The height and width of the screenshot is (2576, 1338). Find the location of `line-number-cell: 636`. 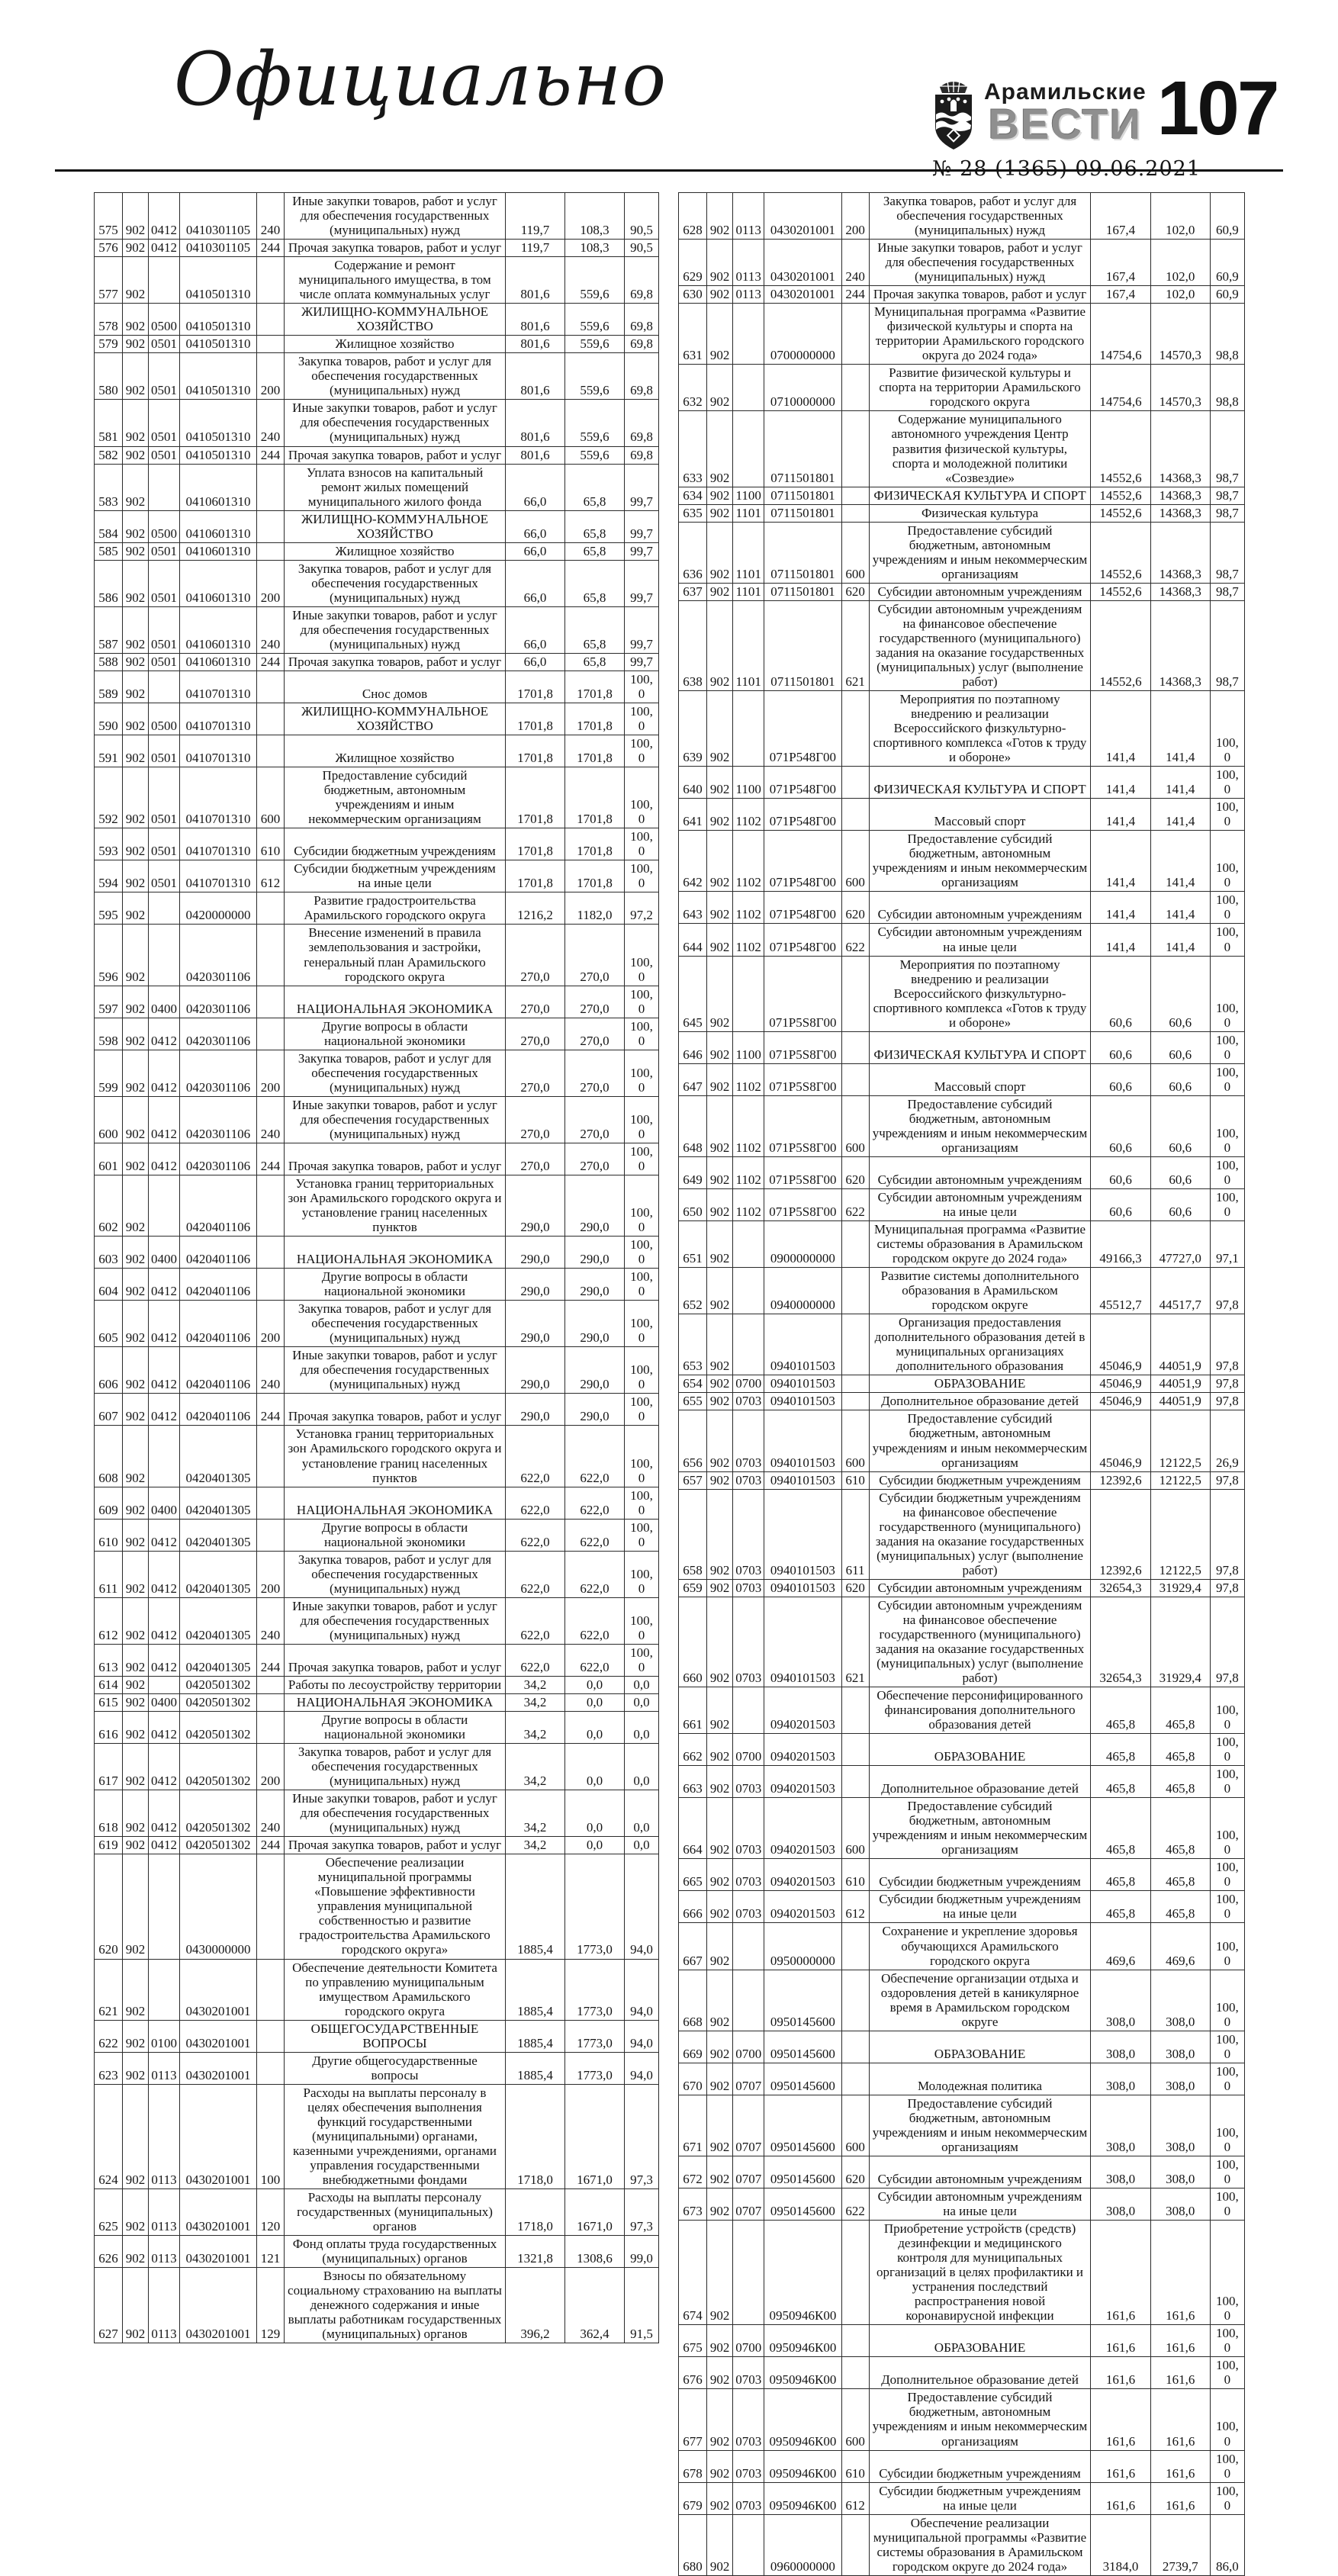

line-number-cell: 636 is located at coordinates (692, 553).